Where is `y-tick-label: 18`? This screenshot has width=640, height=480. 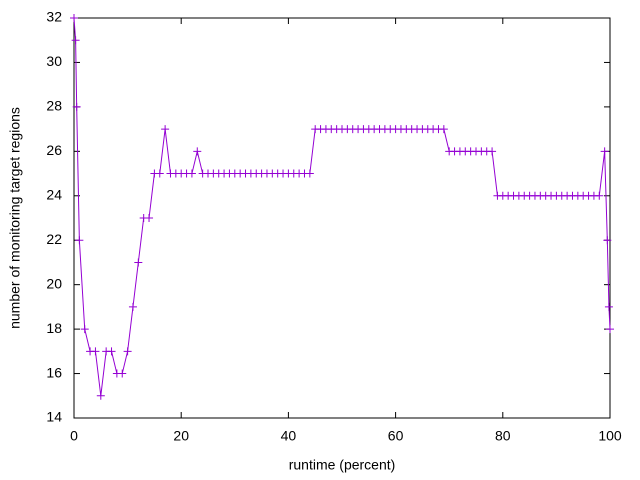
y-tick-label: 18 is located at coordinates (54, 328).